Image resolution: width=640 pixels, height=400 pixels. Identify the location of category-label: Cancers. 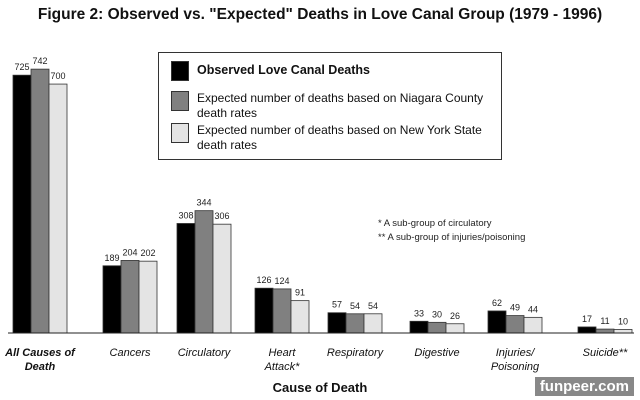
(130, 353).